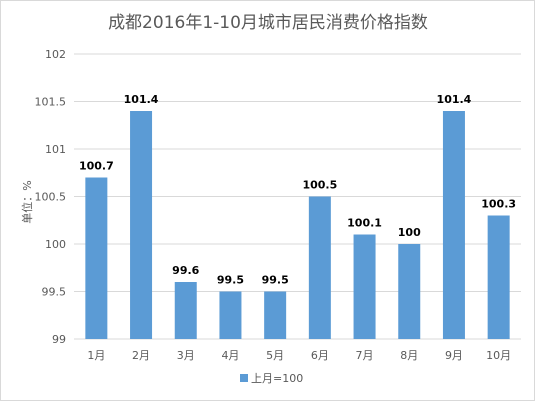  What do you see at coordinates (51, 102) in the screenshot?
I see `y-tick-label: 101.5` at bounding box center [51, 102].